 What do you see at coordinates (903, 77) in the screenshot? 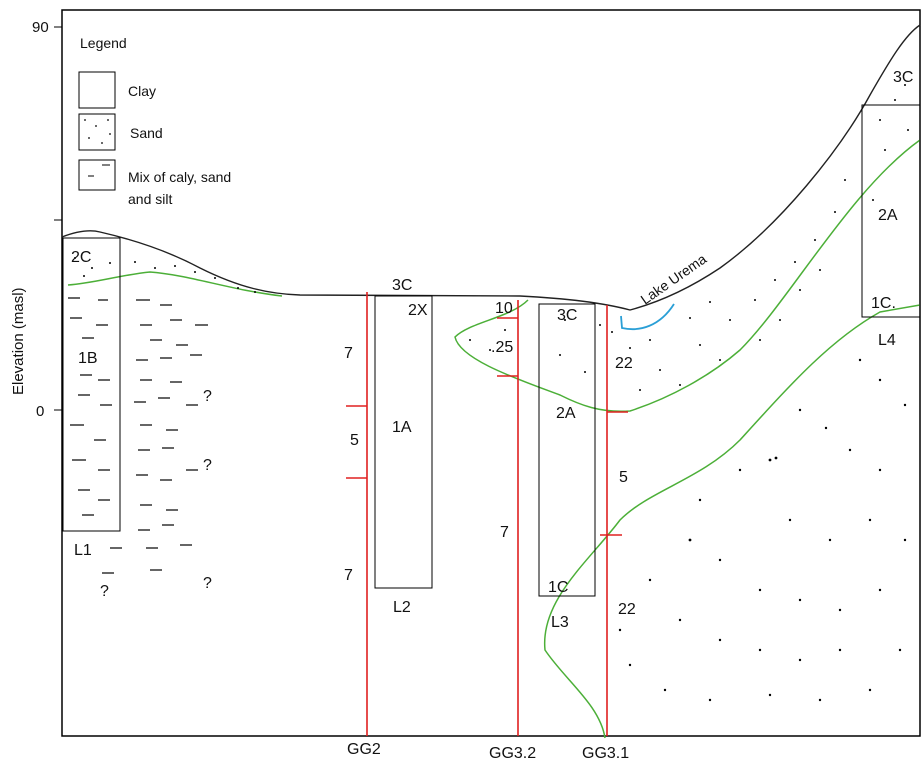
I see `l4-top-unit: 3C` at bounding box center [903, 77].